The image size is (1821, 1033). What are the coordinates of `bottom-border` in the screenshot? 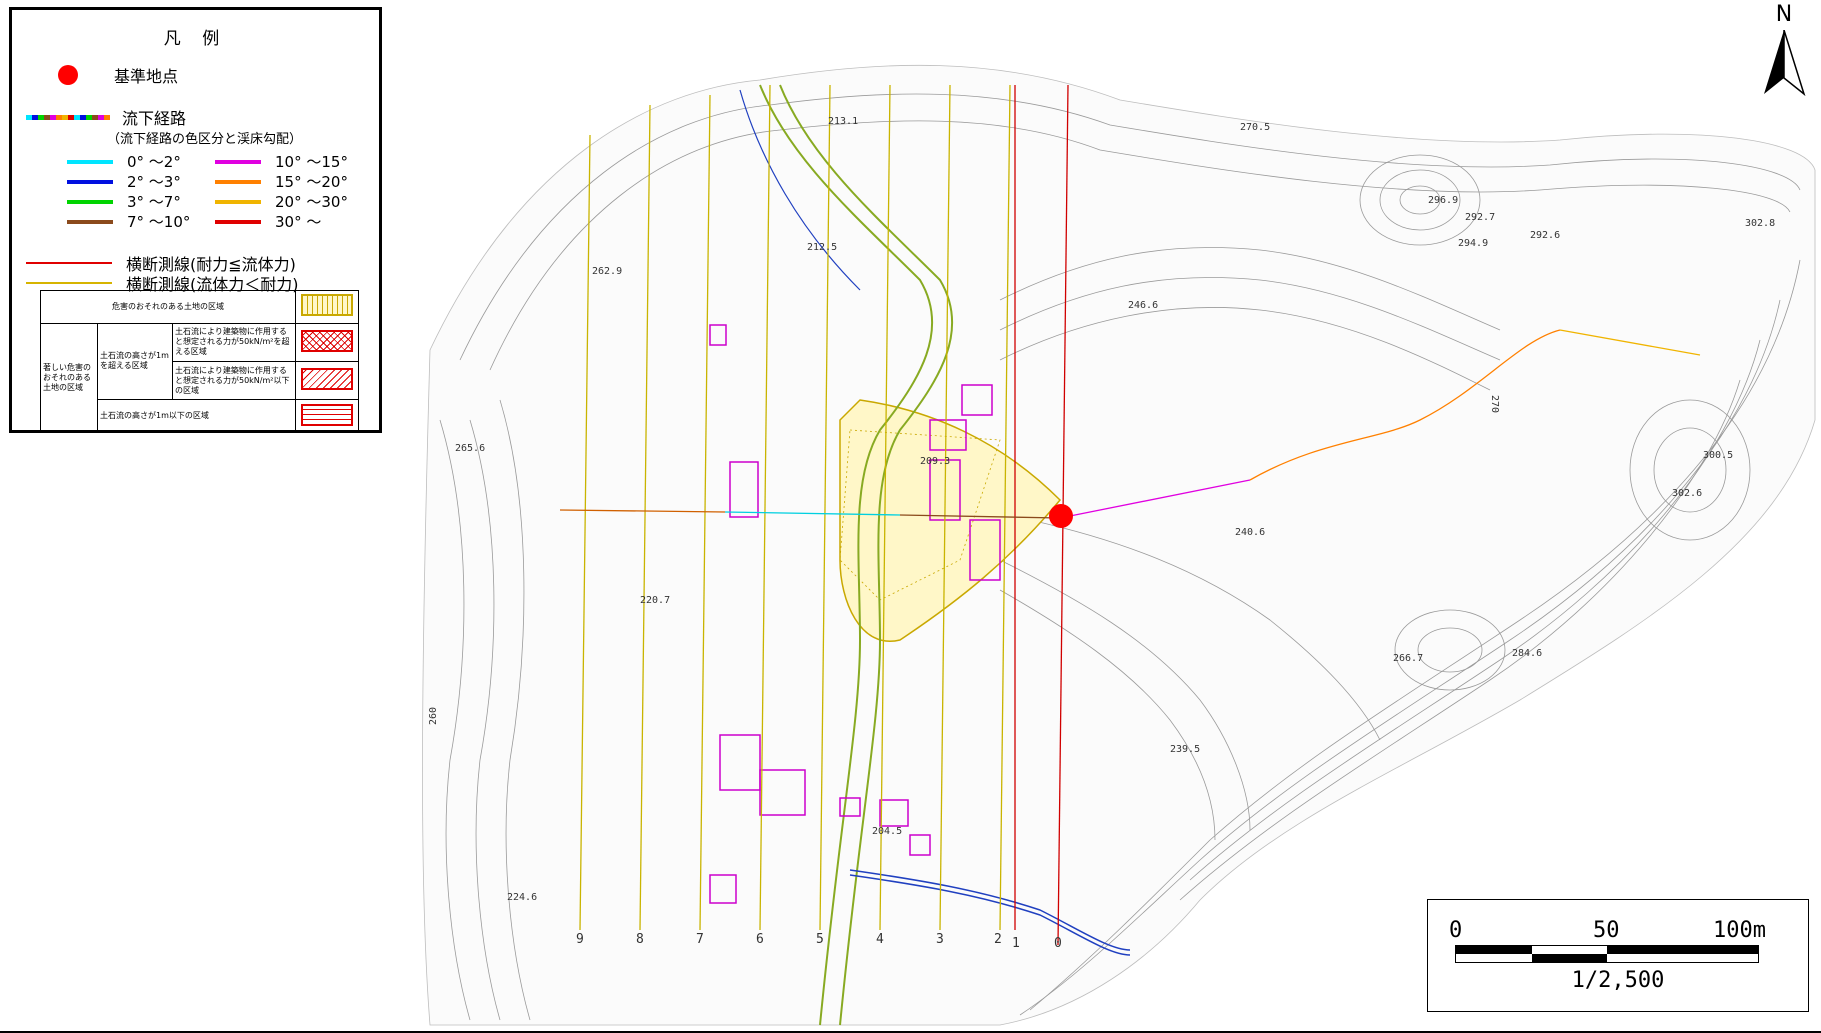 It's located at (910, 1032).